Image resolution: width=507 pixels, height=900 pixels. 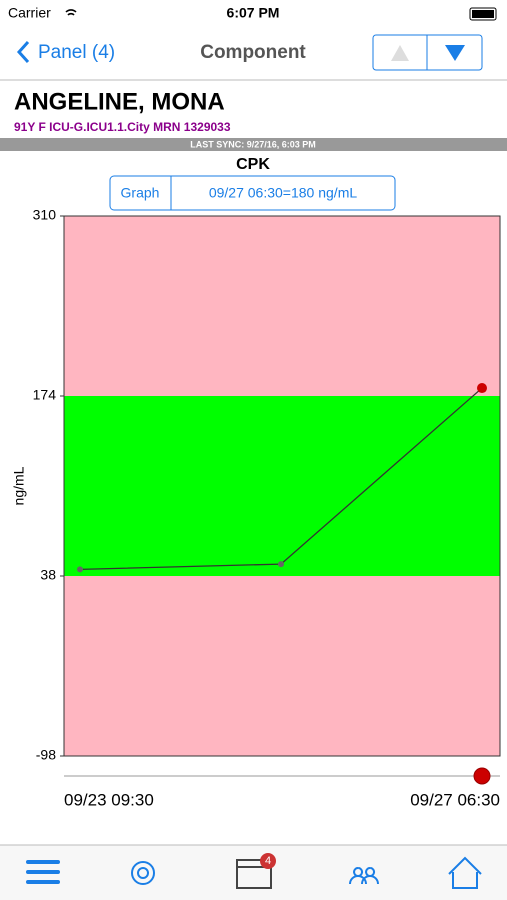 I want to click on patient-name: ANGELINE, MONA, so click(x=119, y=101).